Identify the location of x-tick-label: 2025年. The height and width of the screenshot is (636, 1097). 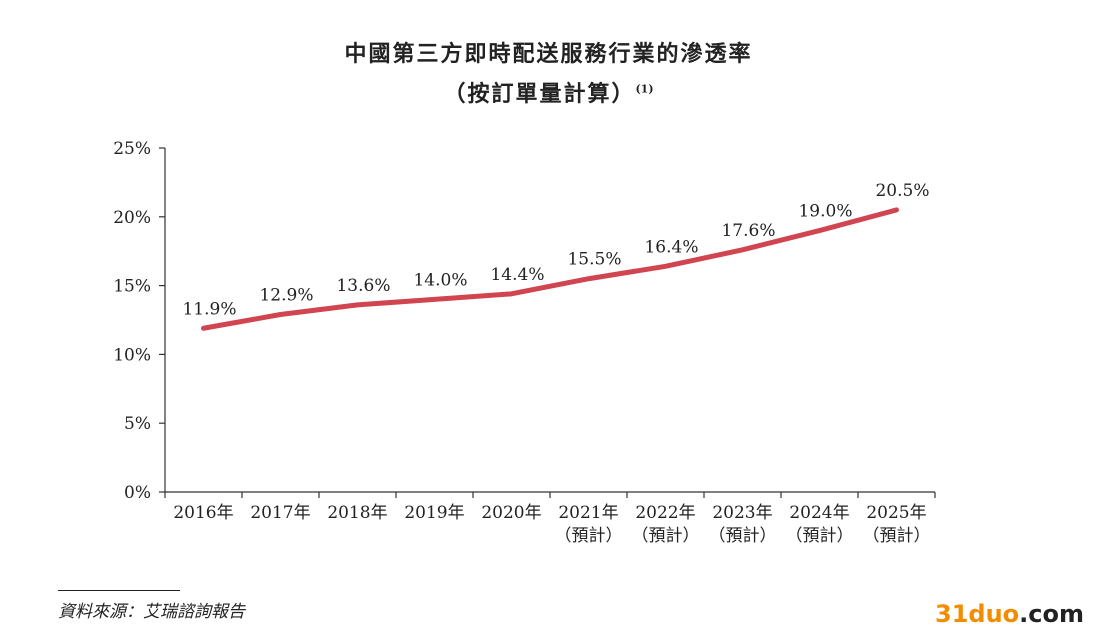
(896, 513).